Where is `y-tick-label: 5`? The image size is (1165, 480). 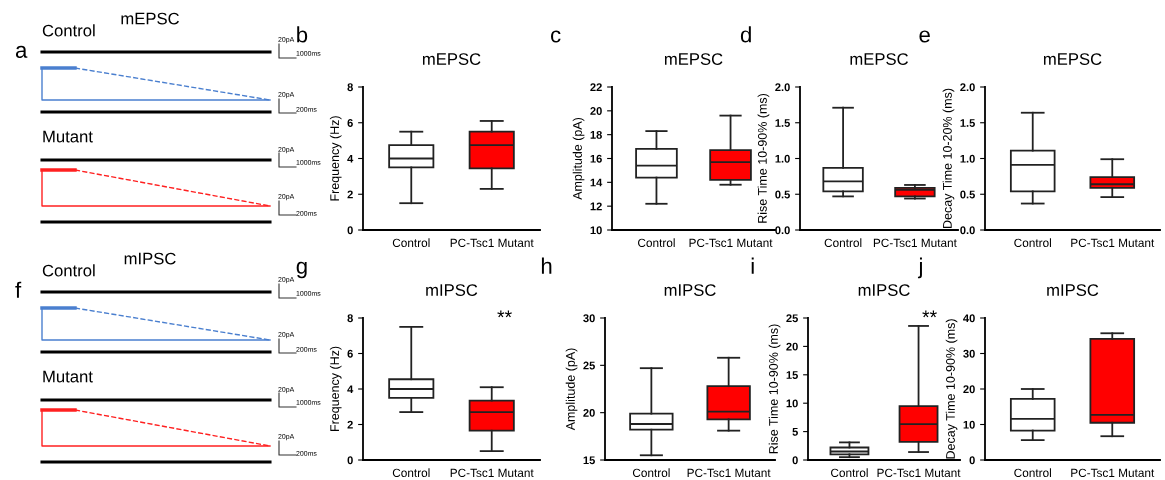
y-tick-label: 5 is located at coordinates (795, 431).